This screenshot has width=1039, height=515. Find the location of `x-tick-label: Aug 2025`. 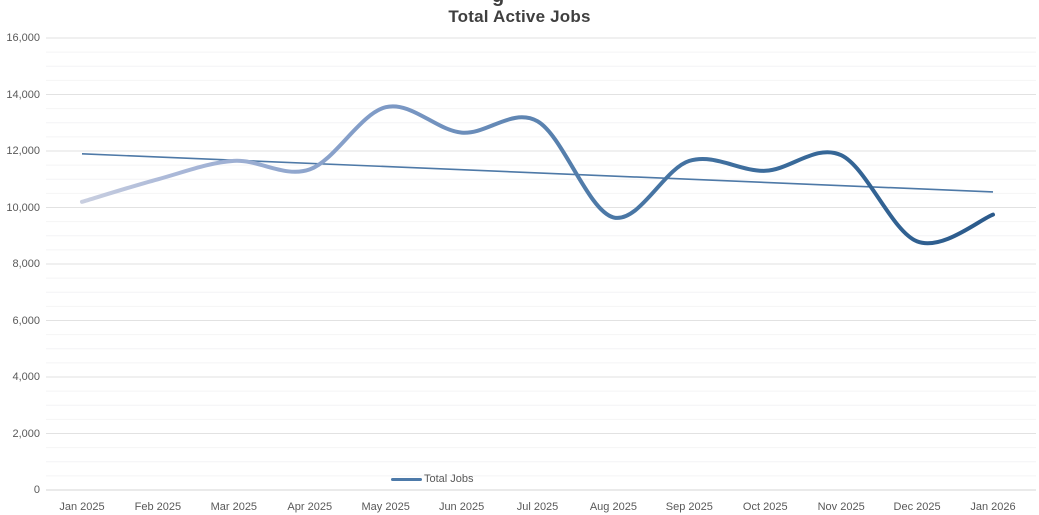

x-tick-label: Aug 2025 is located at coordinates (613, 507).